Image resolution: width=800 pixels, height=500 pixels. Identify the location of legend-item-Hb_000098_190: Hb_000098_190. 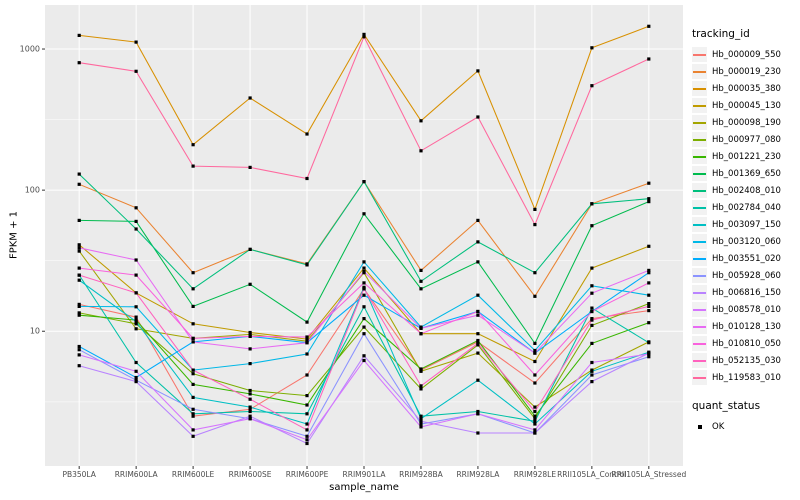
(745, 122).